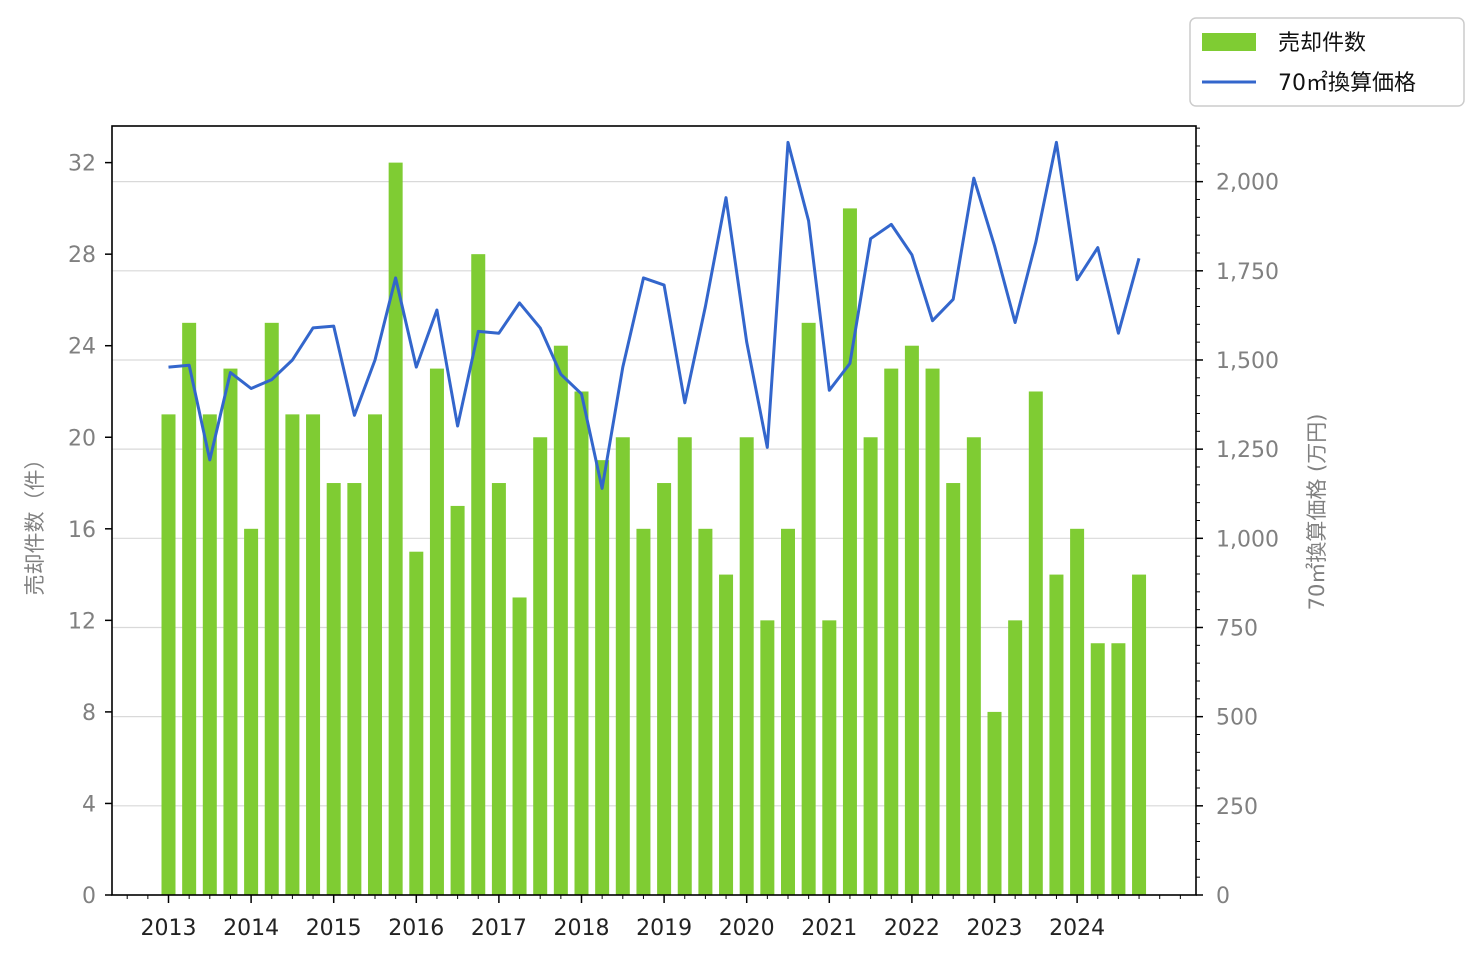 This screenshot has height=965, width=1482. What do you see at coordinates (1077, 928) in the screenshot?
I see `x-tick-label: 2024` at bounding box center [1077, 928].